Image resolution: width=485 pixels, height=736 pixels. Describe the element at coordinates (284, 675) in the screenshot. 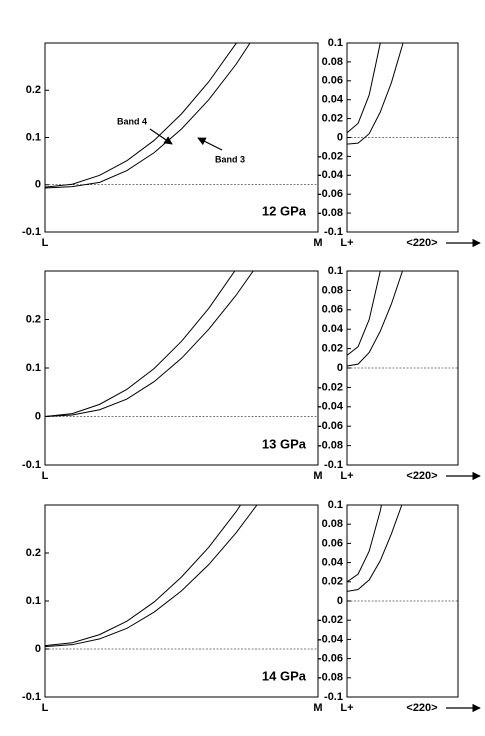

I see `panel-annotation: 14 GPa` at that location.